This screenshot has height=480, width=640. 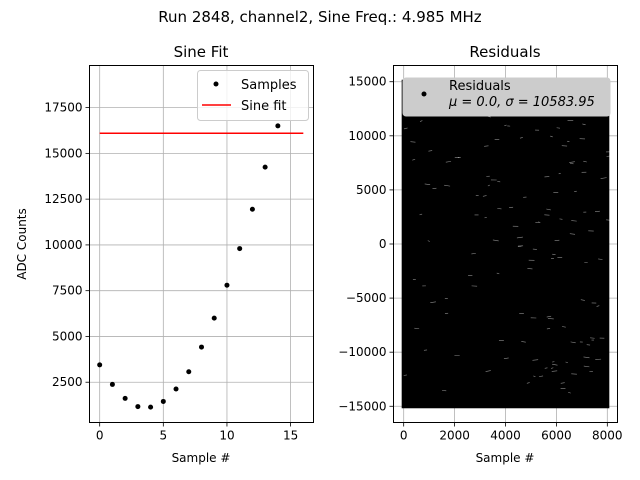 What do you see at coordinates (424, 94) in the screenshot?
I see `legend-residuals-marker` at bounding box center [424, 94].